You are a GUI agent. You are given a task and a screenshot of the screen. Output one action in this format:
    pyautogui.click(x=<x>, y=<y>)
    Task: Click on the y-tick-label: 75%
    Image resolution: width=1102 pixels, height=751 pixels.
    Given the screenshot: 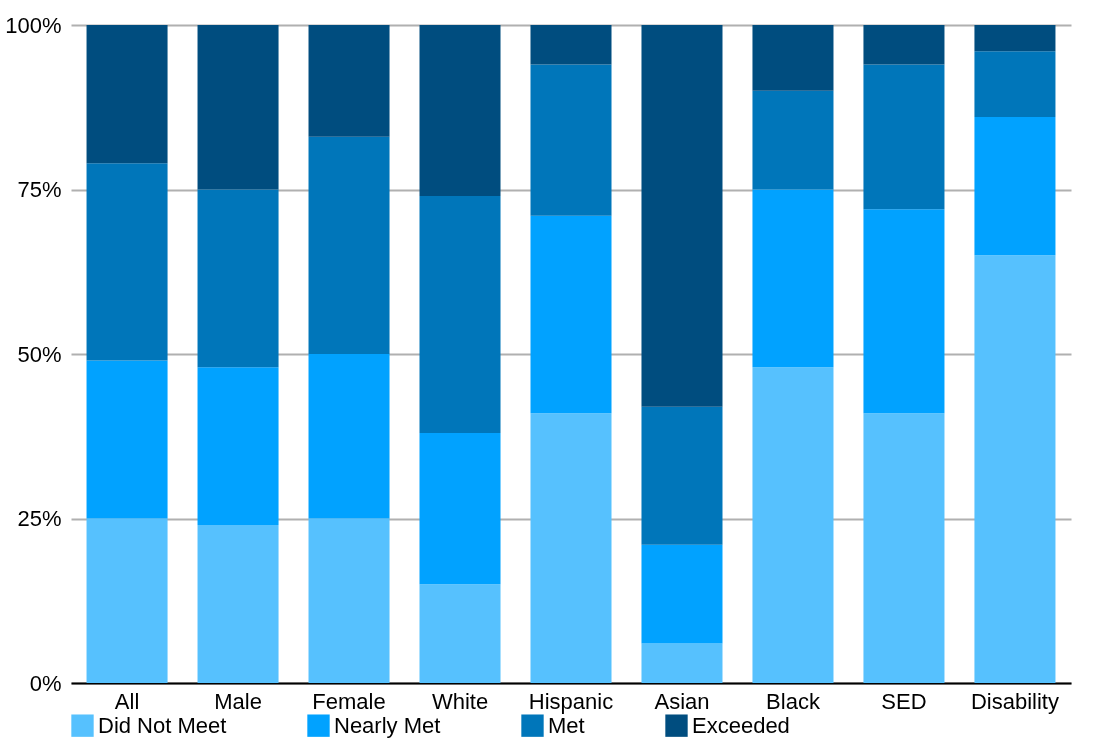 What is the action you would take?
    pyautogui.click(x=39, y=189)
    